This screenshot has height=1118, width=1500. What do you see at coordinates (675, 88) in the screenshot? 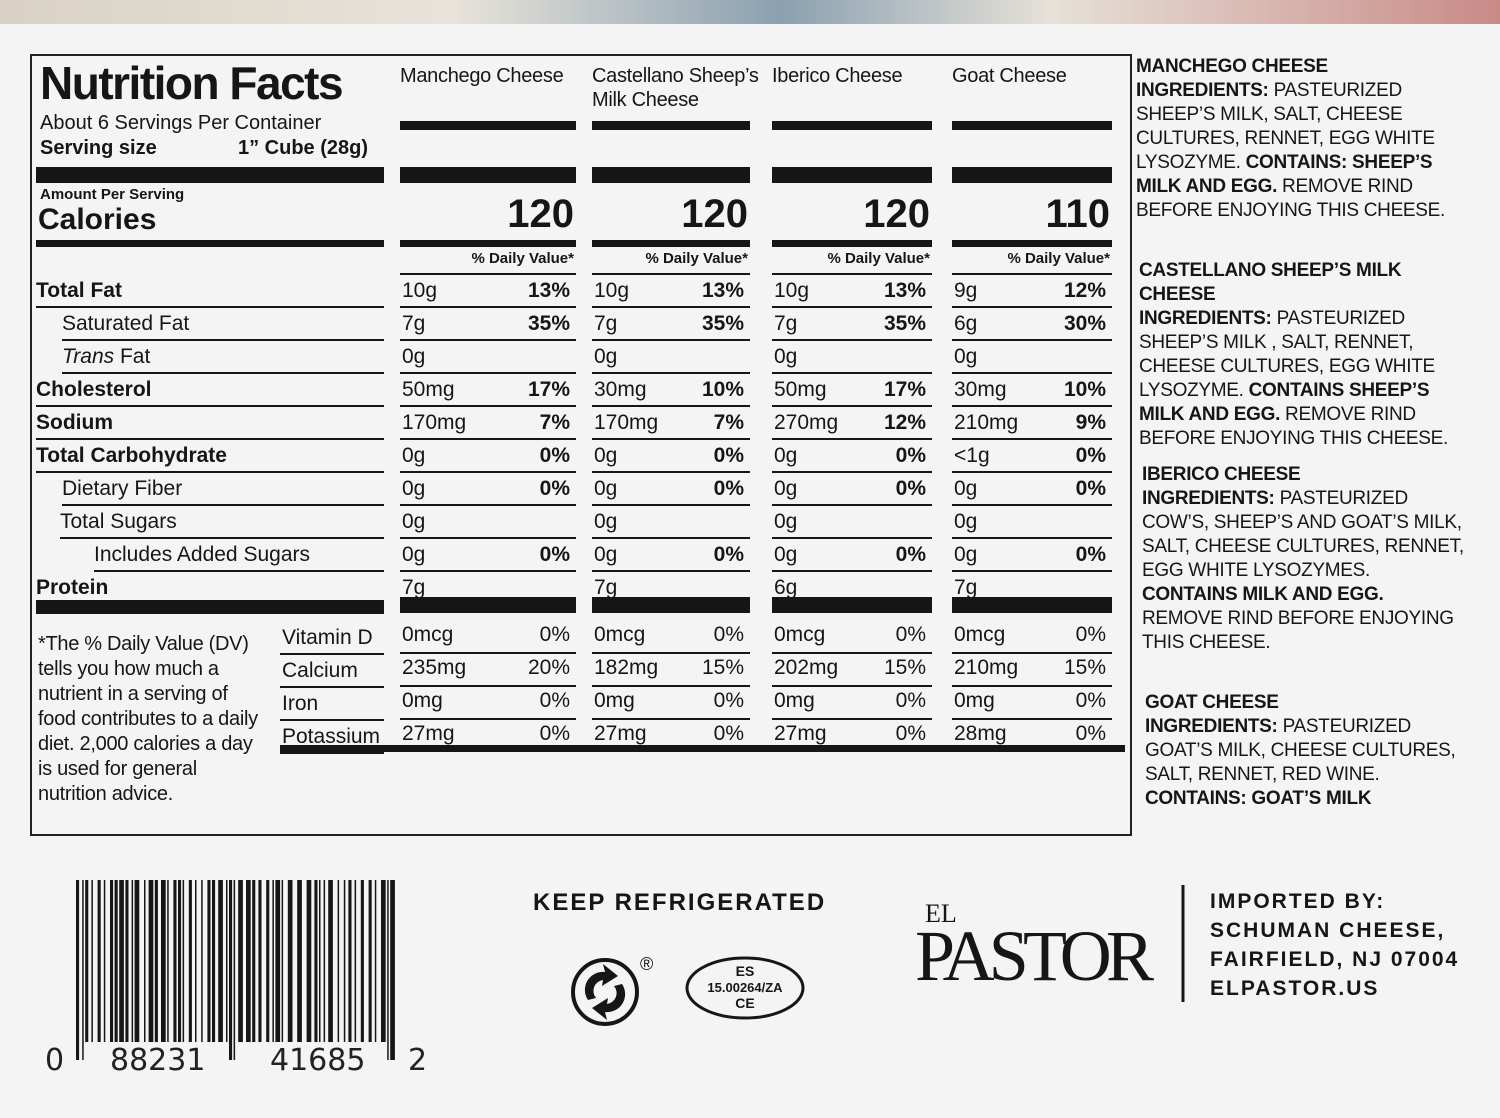
I see `product-name: Castellano Sheep’s Milk Cheese` at bounding box center [675, 88].